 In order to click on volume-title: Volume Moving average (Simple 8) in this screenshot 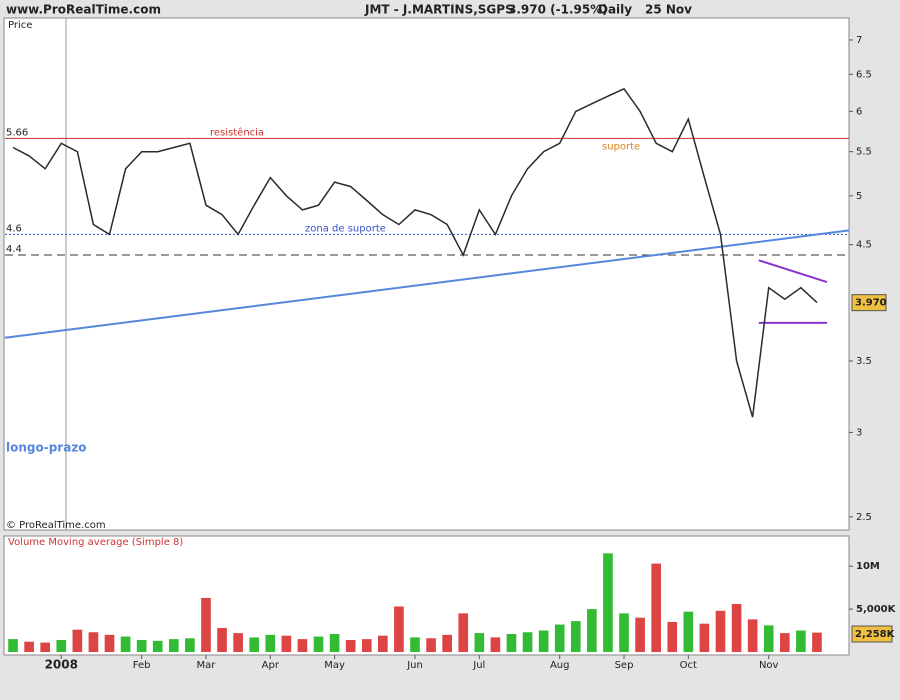, I will do `click(95, 542)`.